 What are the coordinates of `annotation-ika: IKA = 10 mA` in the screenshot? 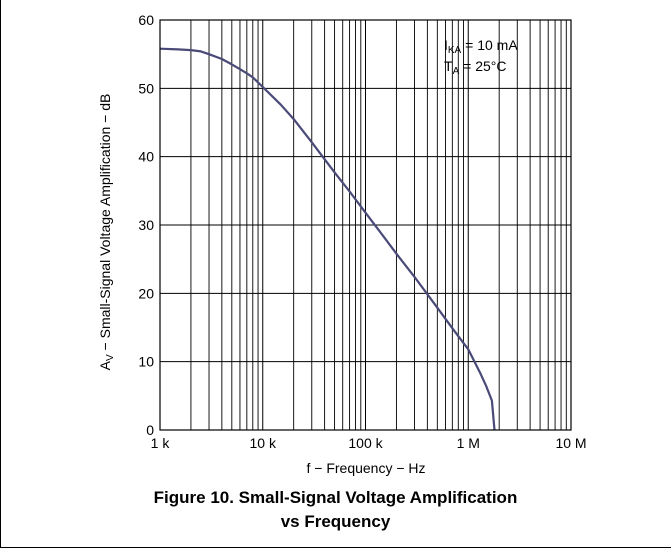 It's located at (481, 46).